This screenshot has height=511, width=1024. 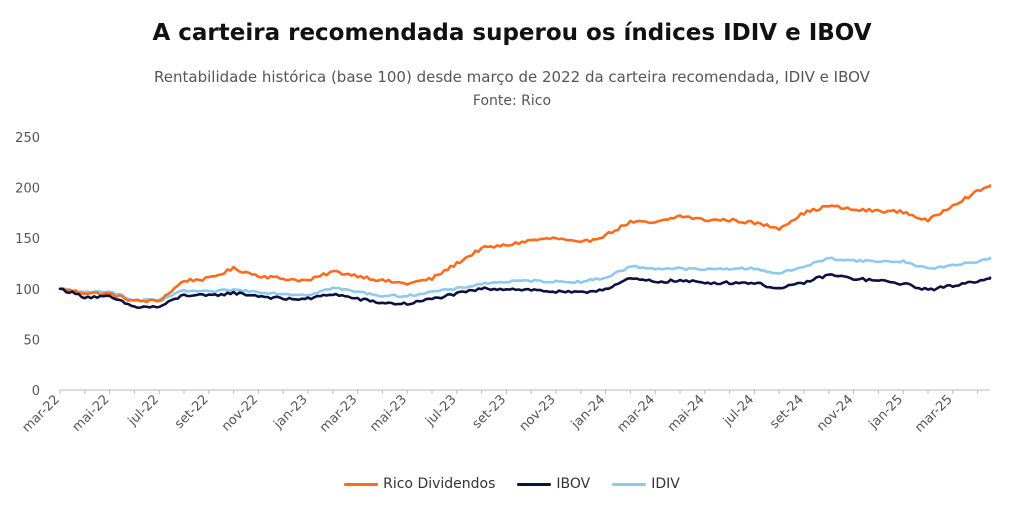 I want to click on series-line-ibov, so click(x=525, y=291).